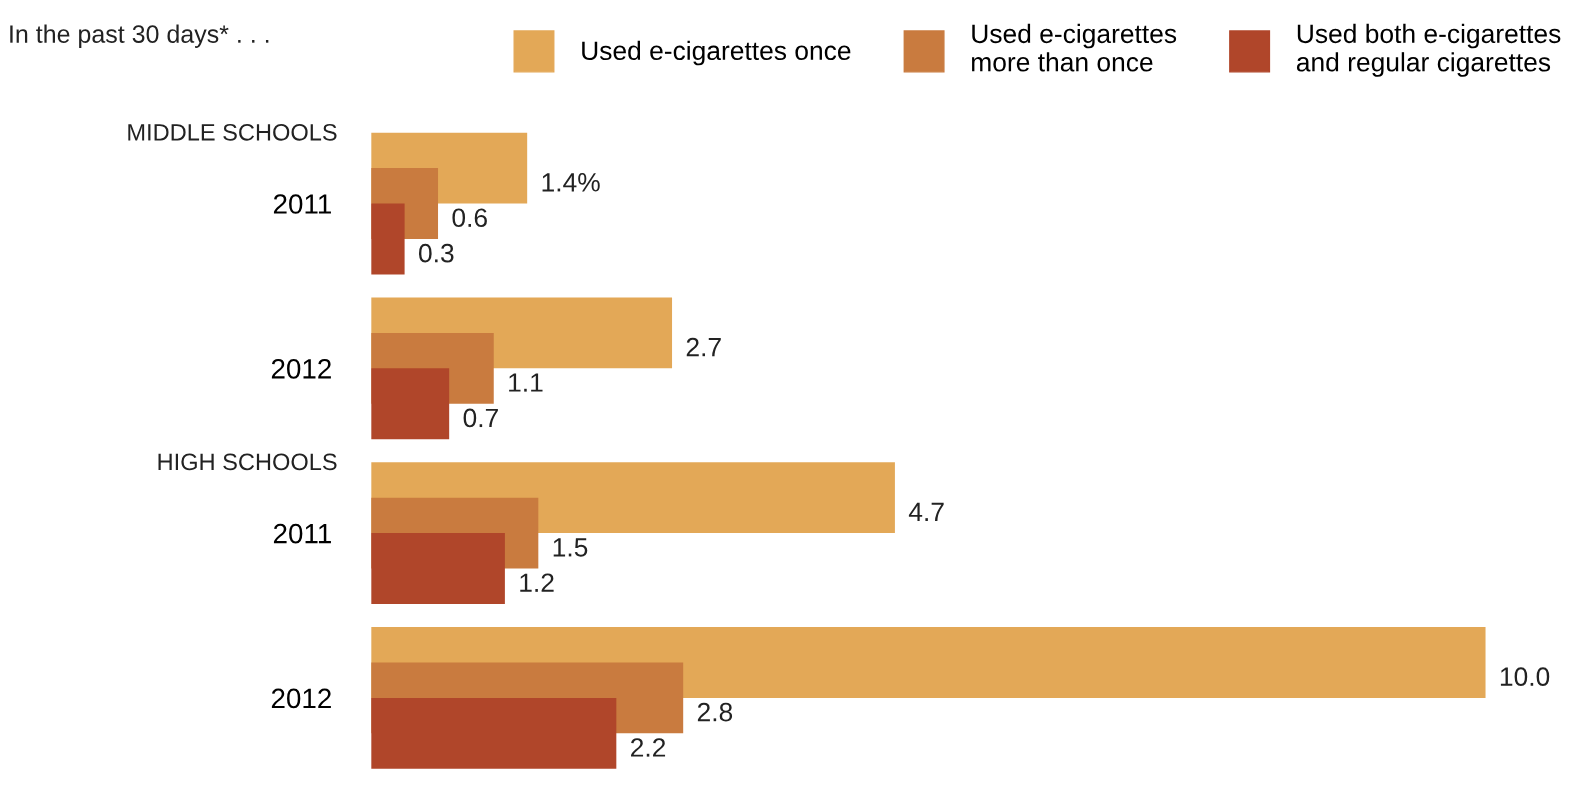  Describe the element at coordinates (526, 382) in the screenshot. I see `data-label: 1.1` at that location.